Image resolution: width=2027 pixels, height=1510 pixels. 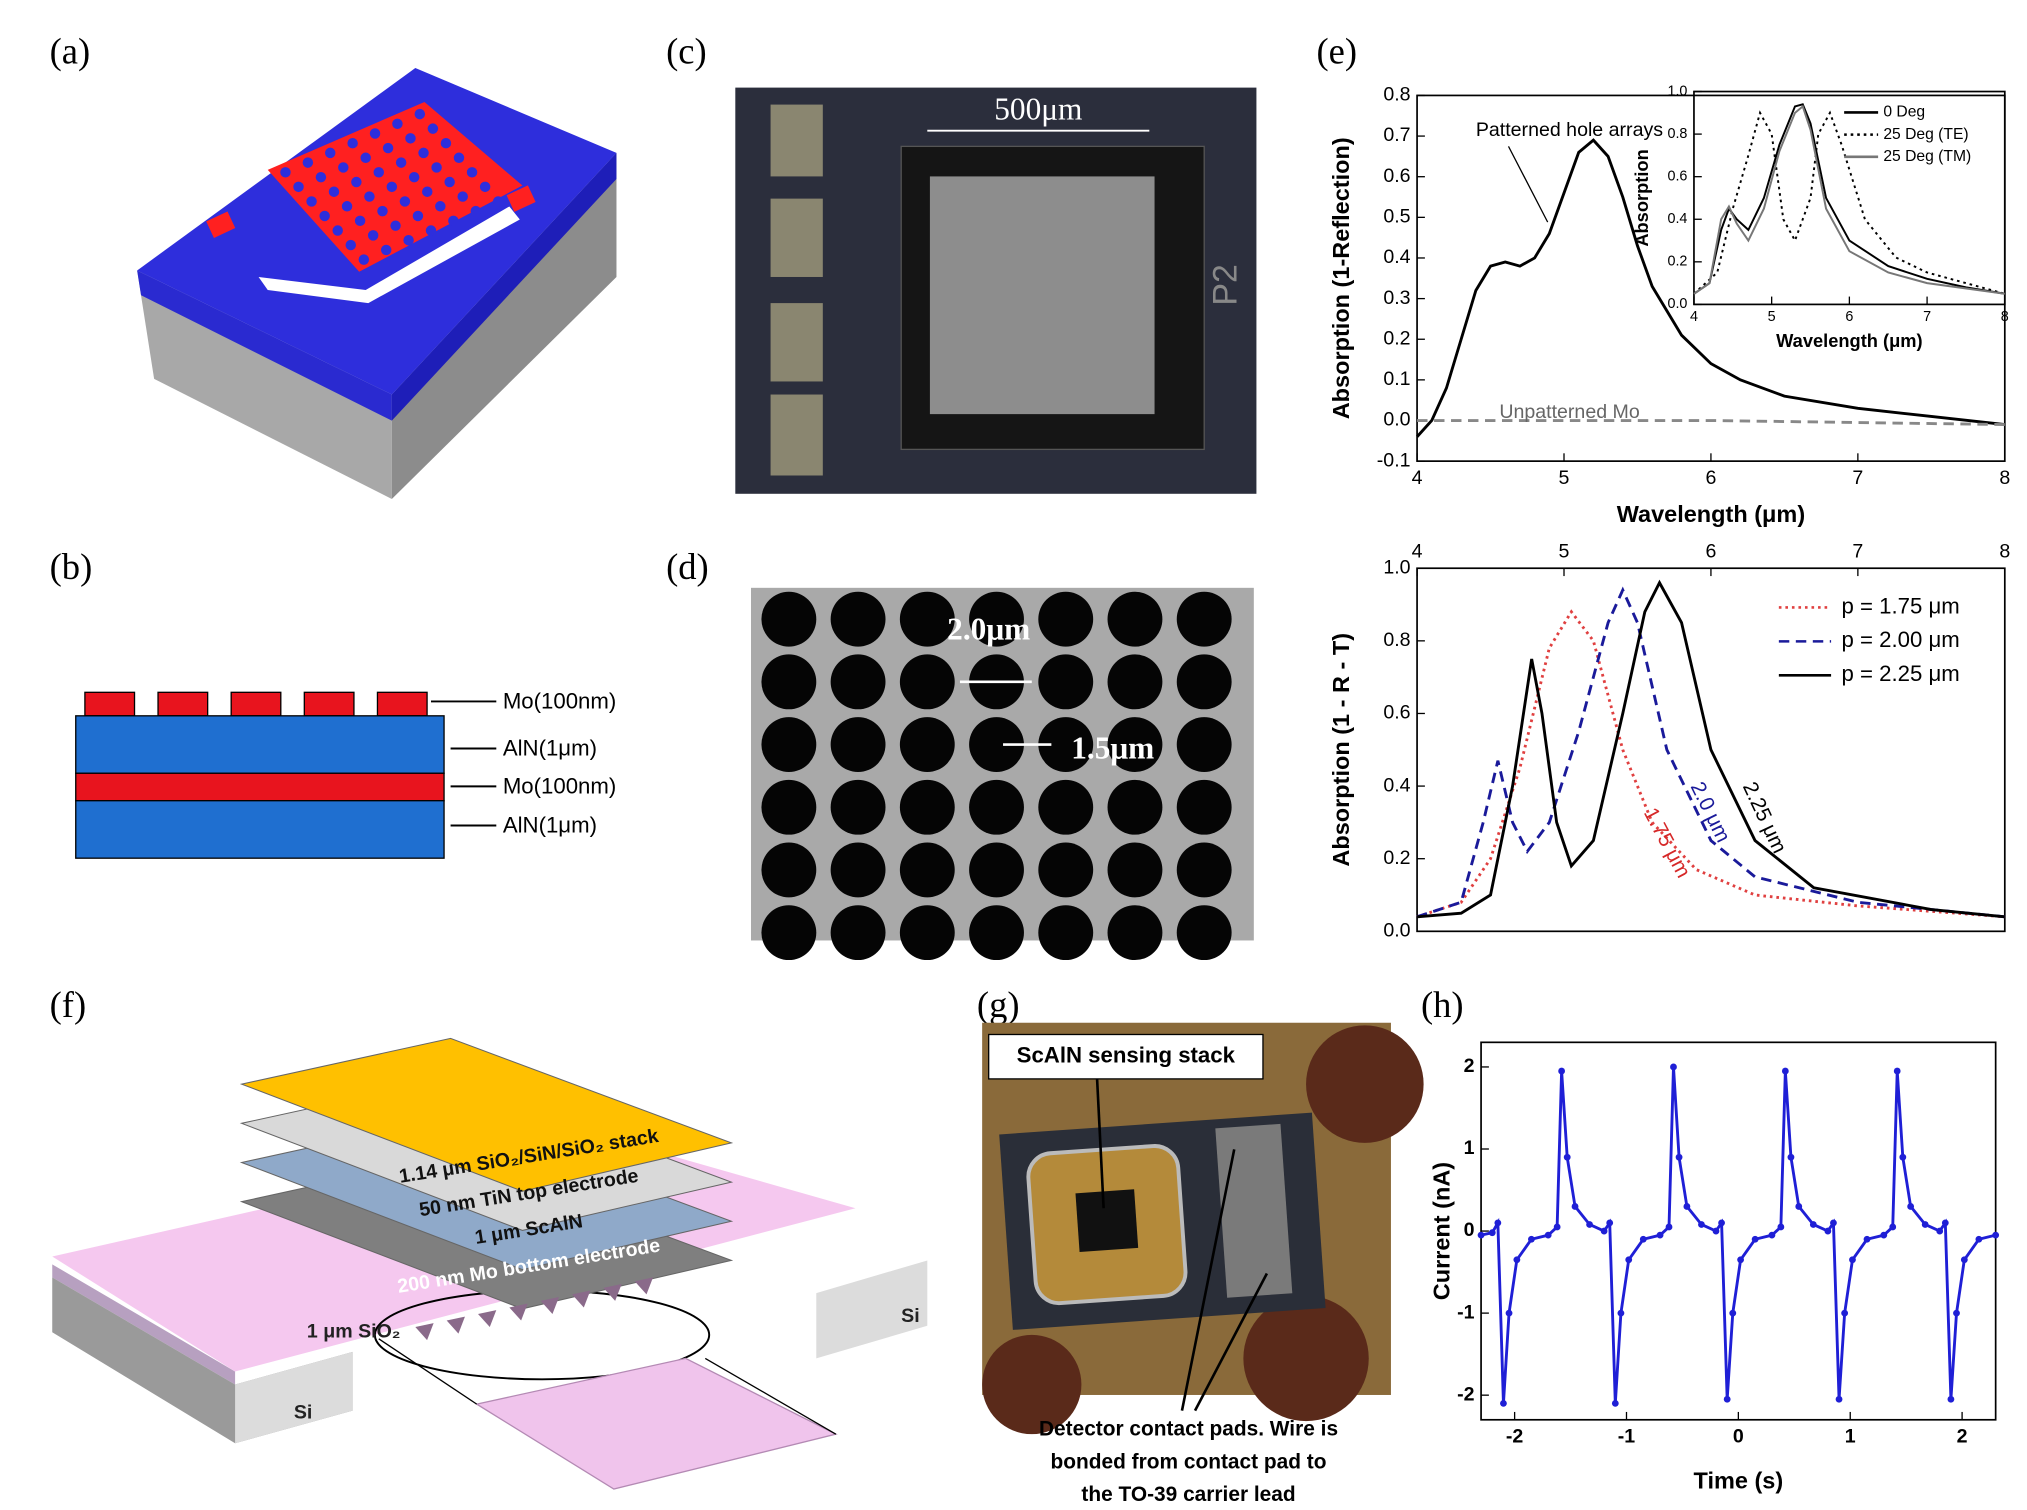 I want to click on curve-annotation: 2.25 μm, so click(x=1764, y=817).